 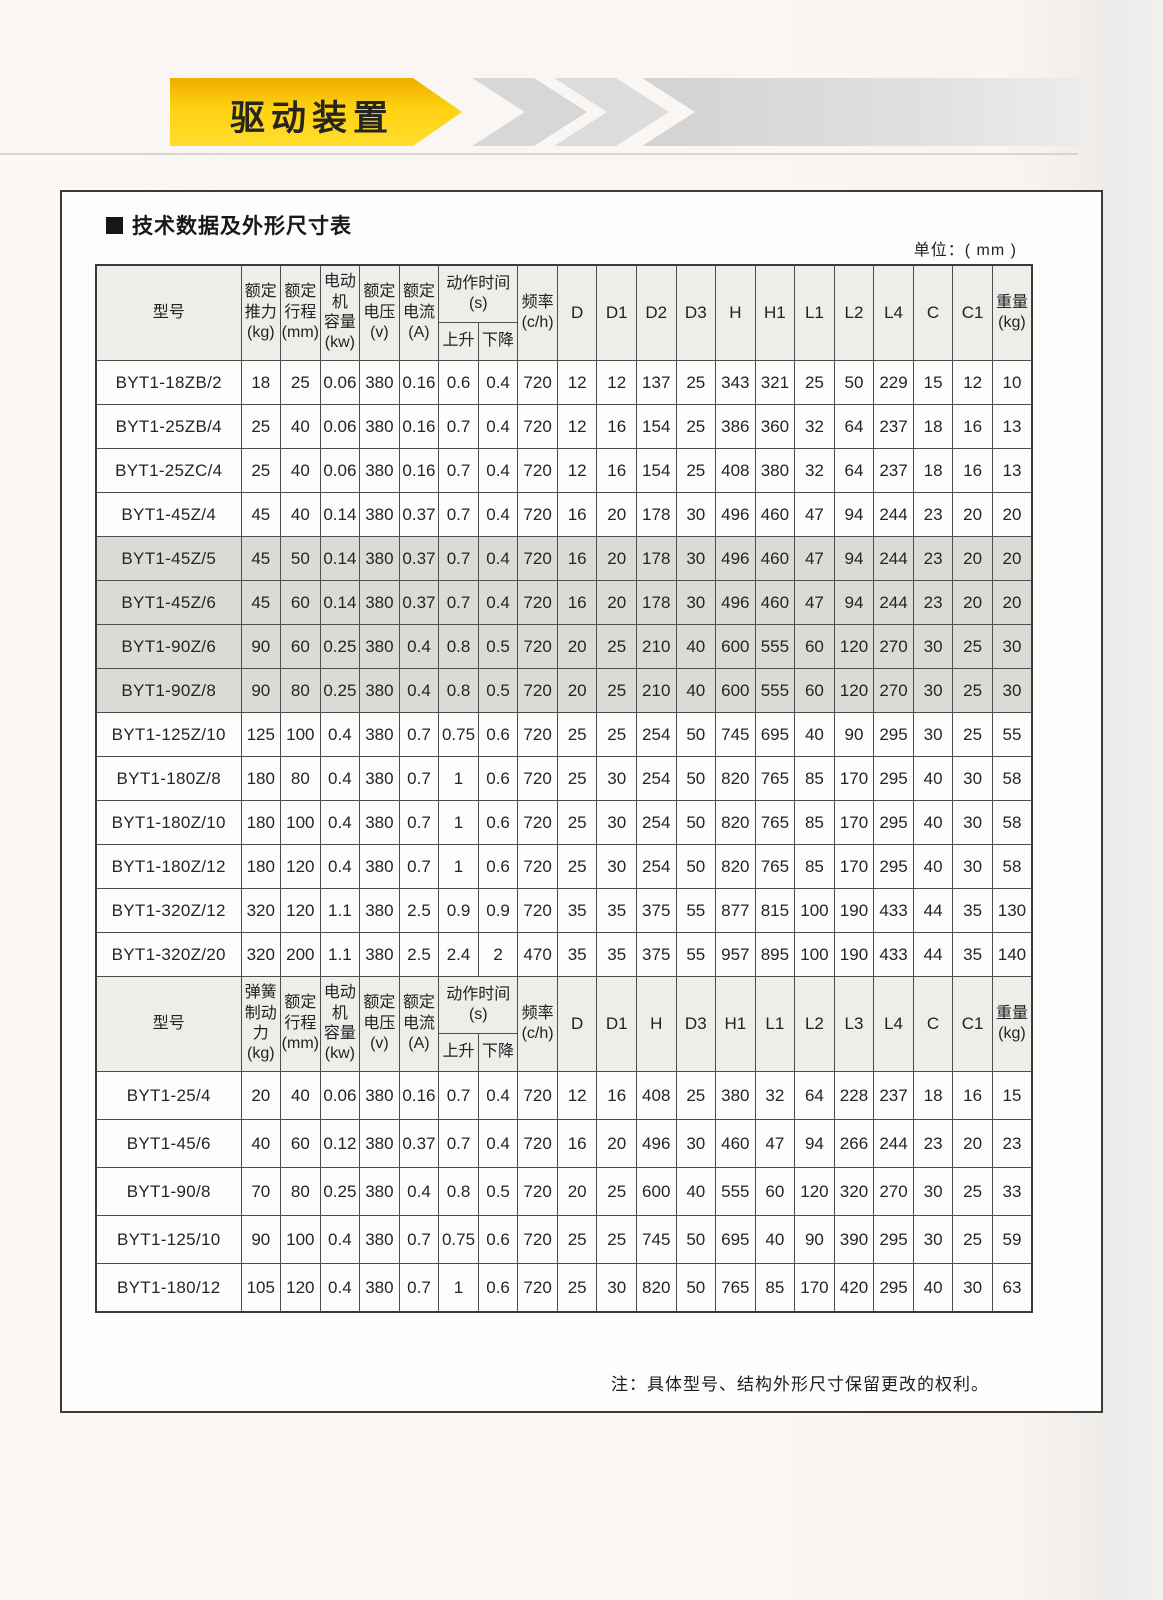 I want to click on cell-model: BYT1-180Z/8, so click(x=168, y=778).